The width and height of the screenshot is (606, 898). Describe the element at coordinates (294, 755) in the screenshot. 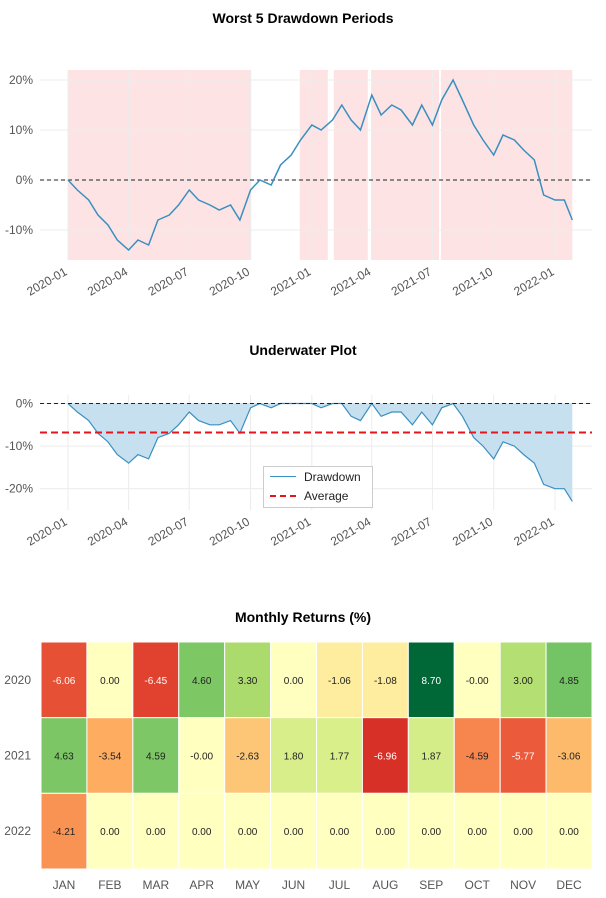

I see `heatmap-cell: 1.80` at that location.